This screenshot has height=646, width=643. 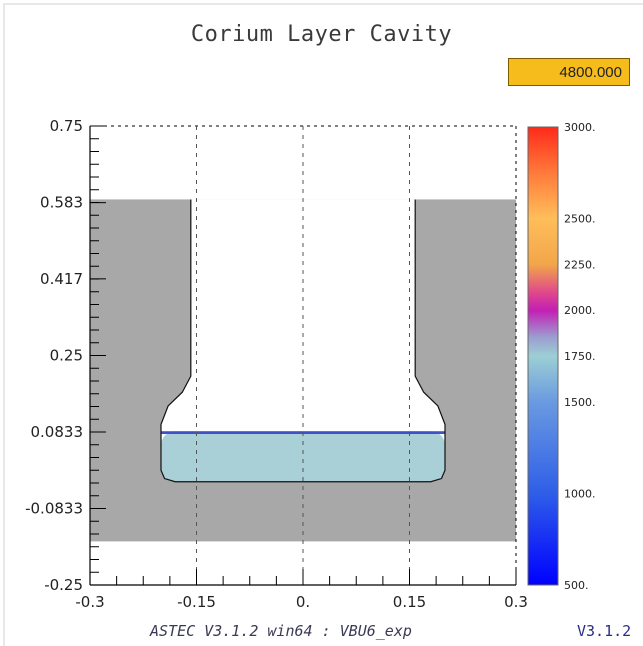 What do you see at coordinates (61, 203) in the screenshot?
I see `y-tick-label: 0.583` at bounding box center [61, 203].